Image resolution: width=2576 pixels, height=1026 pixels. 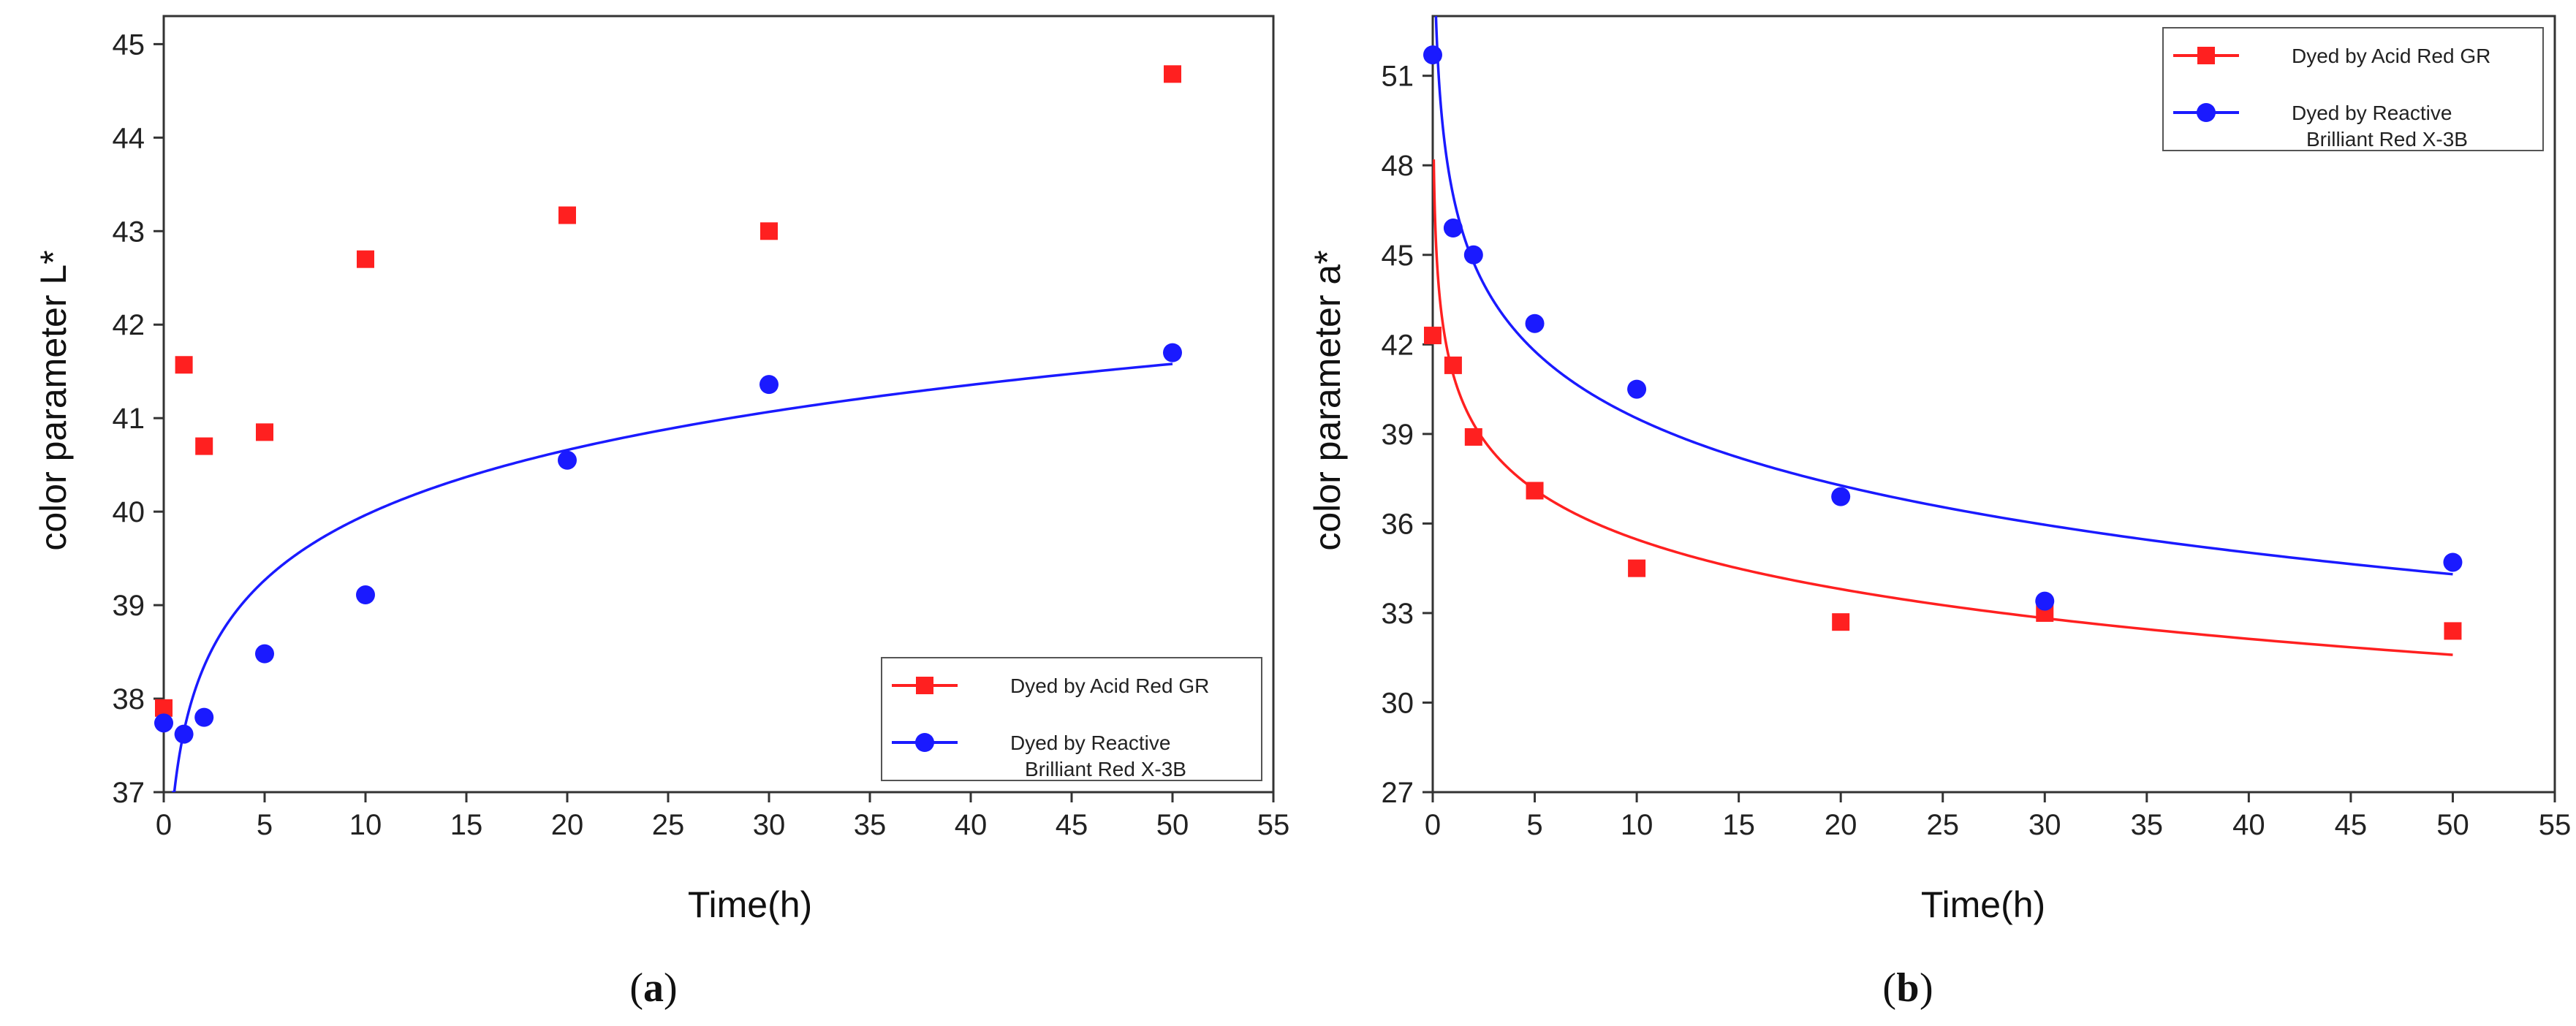 What do you see at coordinates (53, 400) in the screenshot?
I see `panel-a-y-axis-title: color parameter L*` at bounding box center [53, 400].